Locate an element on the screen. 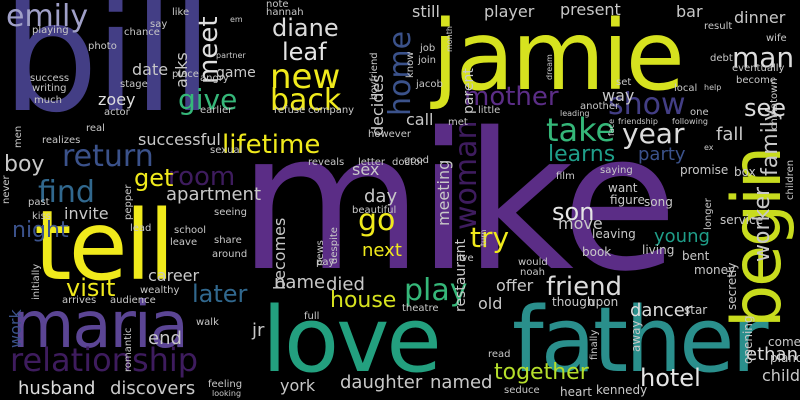 This screenshot has width=800, height=400. word-see: see is located at coordinates (765, 108).